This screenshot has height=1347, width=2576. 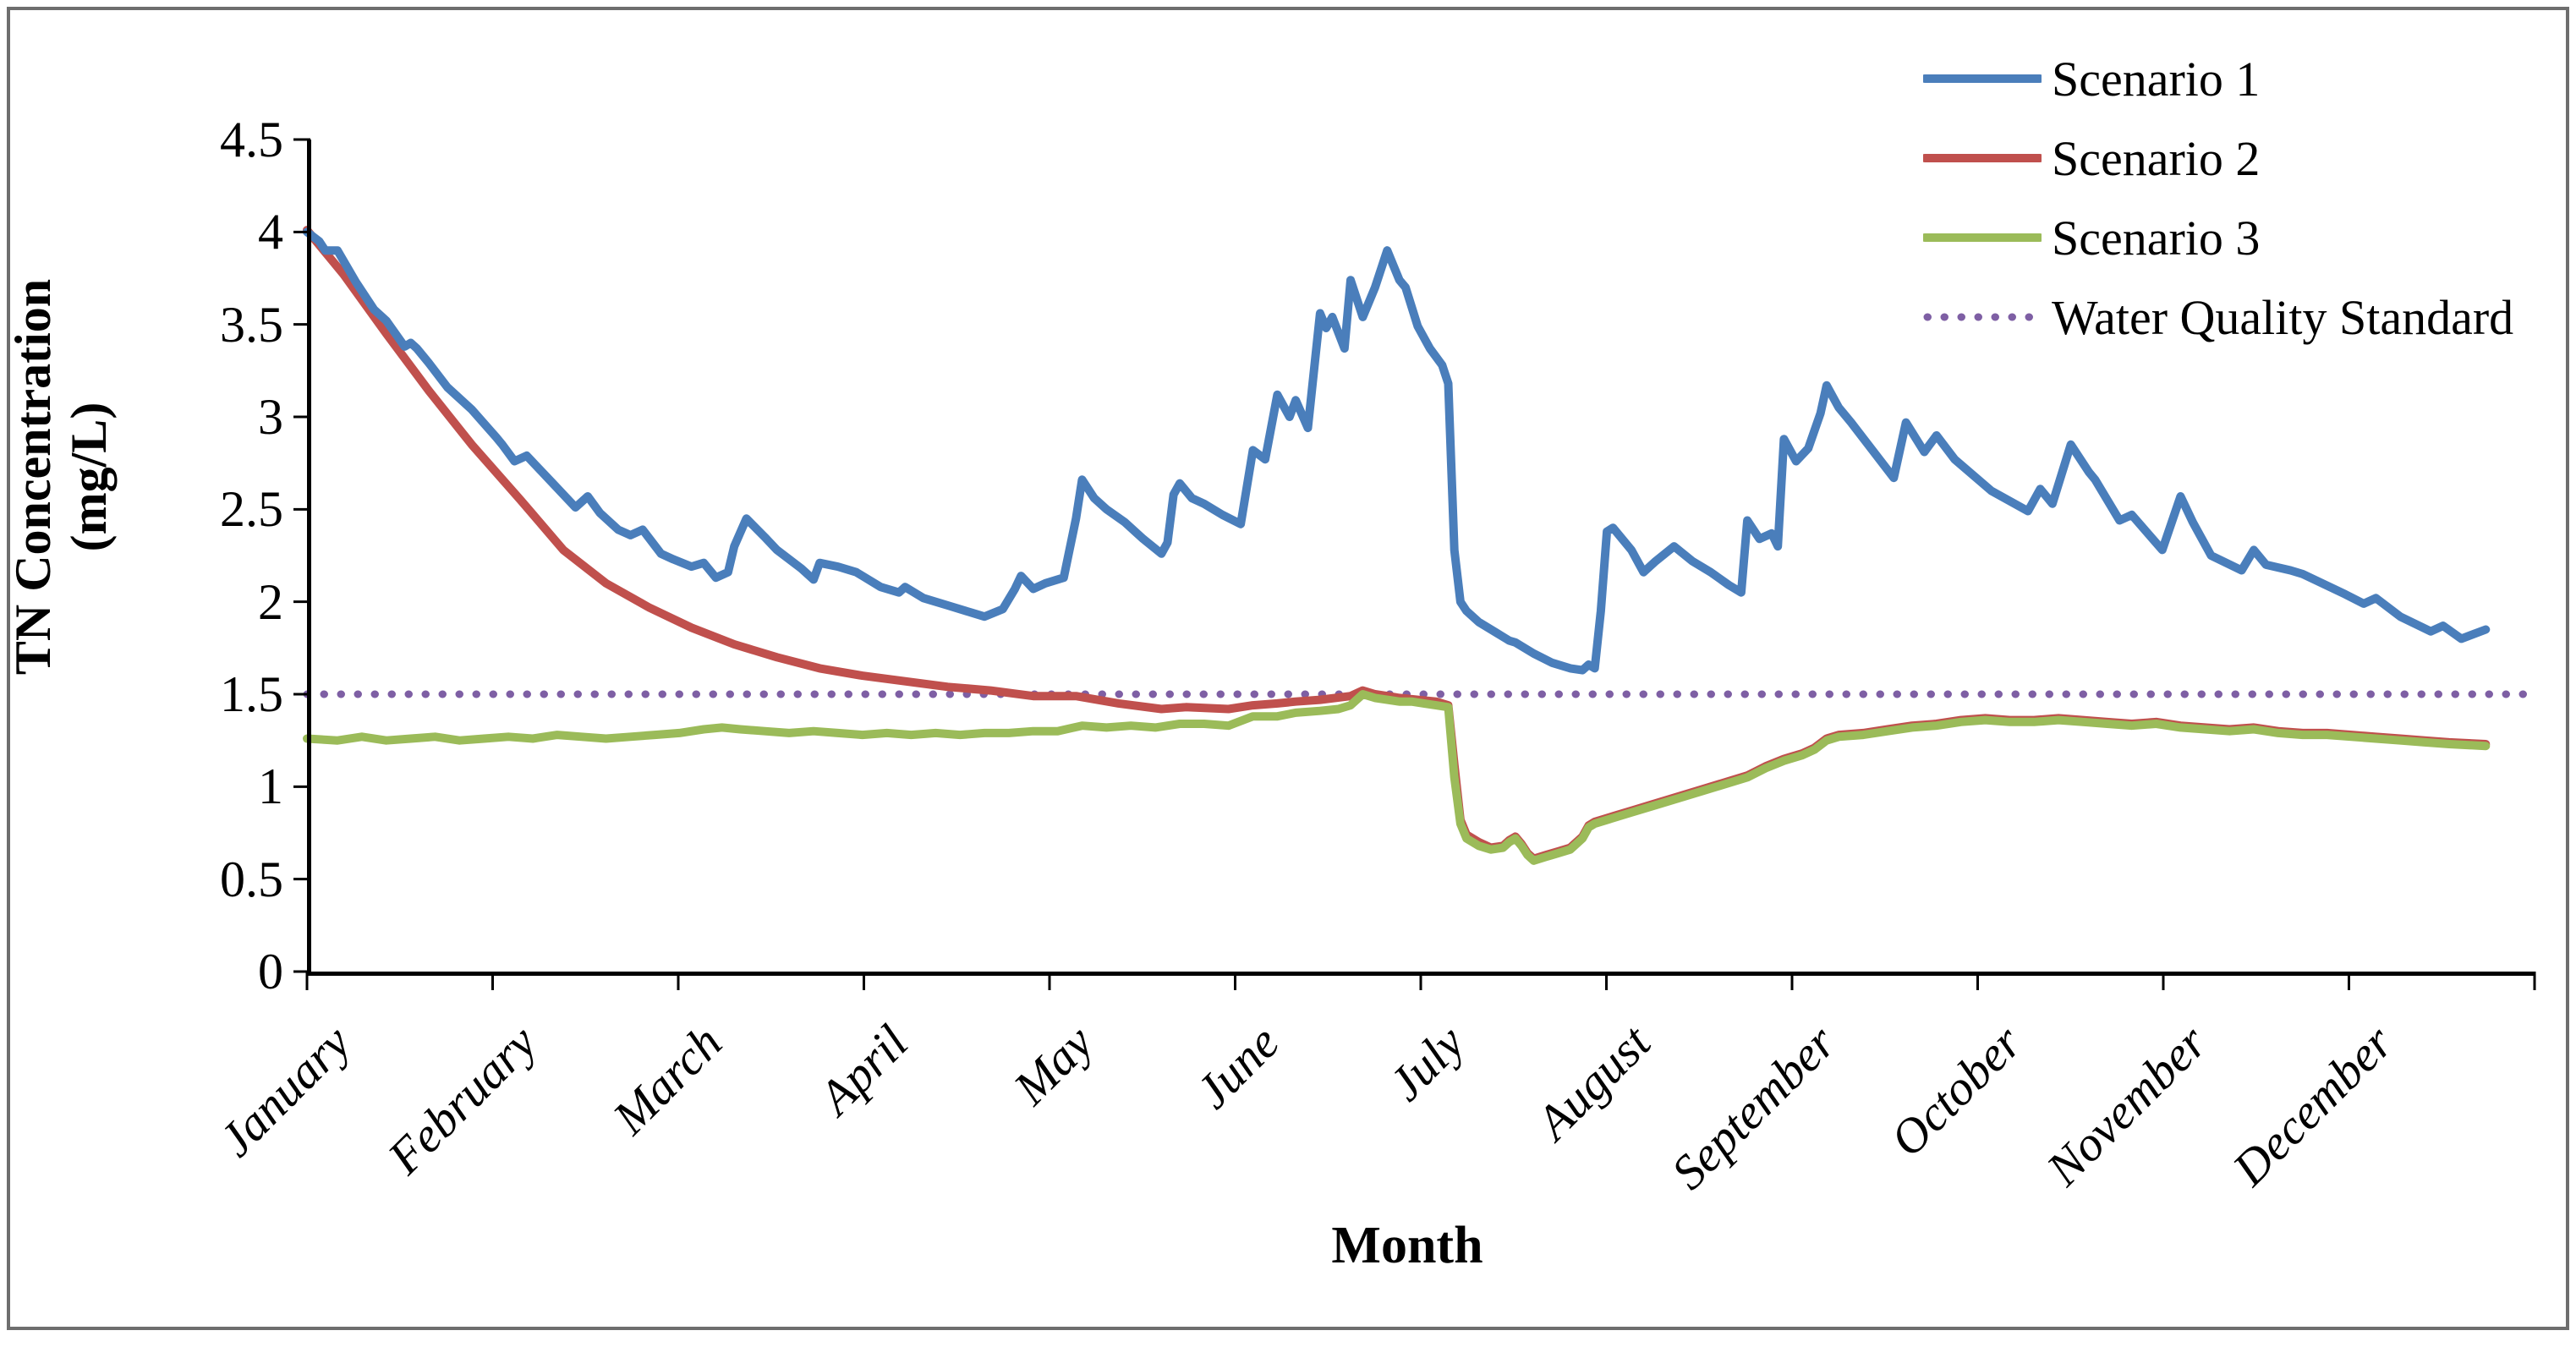 I want to click on legend-item-scenario-1: Scenario 1, so click(x=2218, y=79).